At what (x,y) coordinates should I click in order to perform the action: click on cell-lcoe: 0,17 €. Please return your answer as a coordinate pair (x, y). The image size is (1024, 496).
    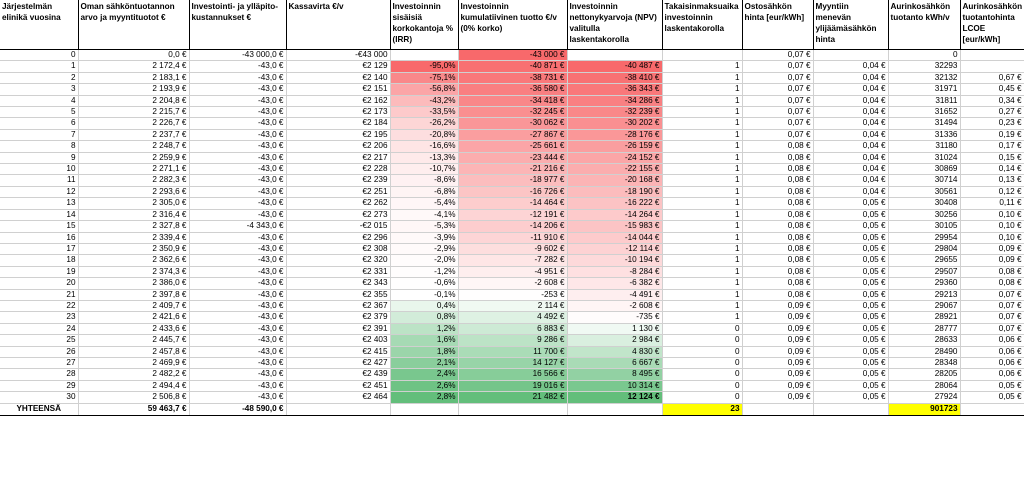
    Looking at the image, I should click on (992, 146).